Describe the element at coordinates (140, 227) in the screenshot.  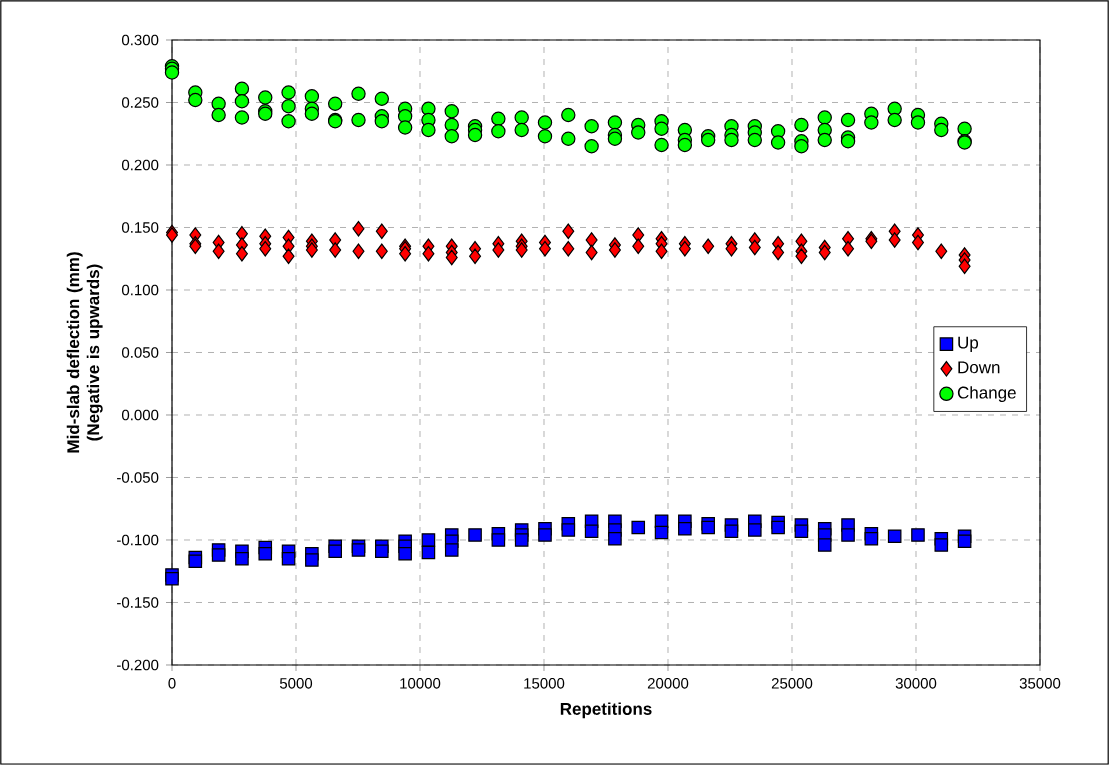
I see `y-tick-label: 0.150` at that location.